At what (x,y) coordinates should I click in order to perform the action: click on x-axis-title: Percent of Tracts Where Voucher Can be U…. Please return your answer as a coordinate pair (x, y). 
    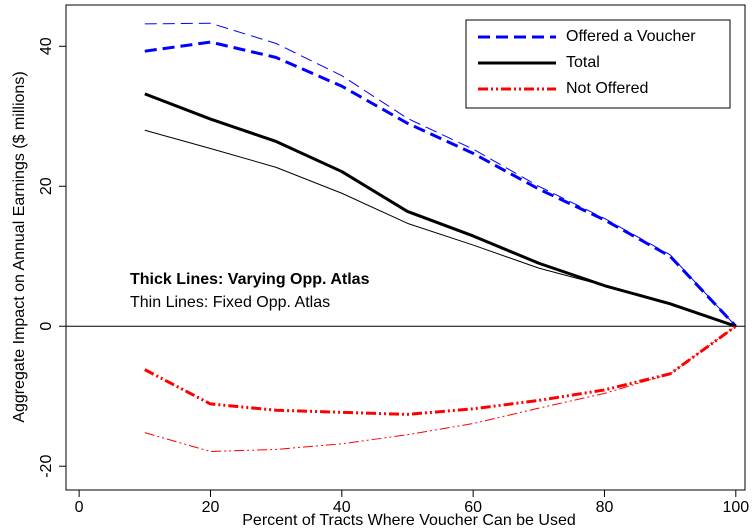
    Looking at the image, I should click on (409, 520).